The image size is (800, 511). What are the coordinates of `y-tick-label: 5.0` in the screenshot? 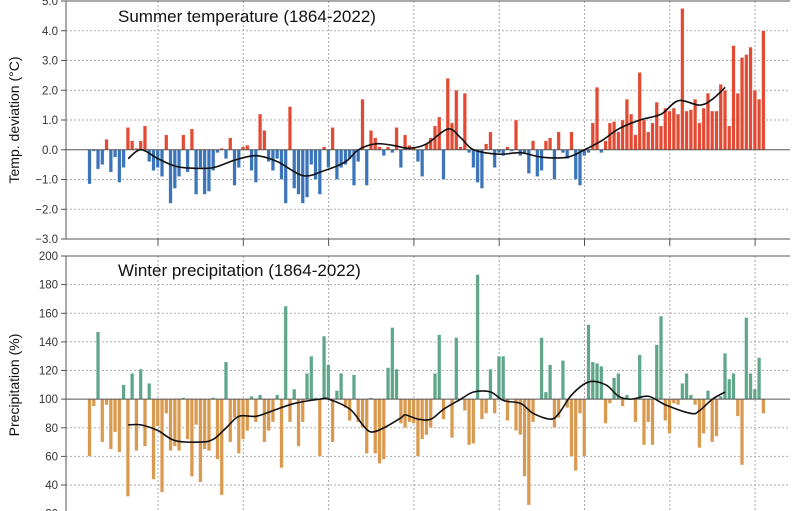 It's located at (50, 4).